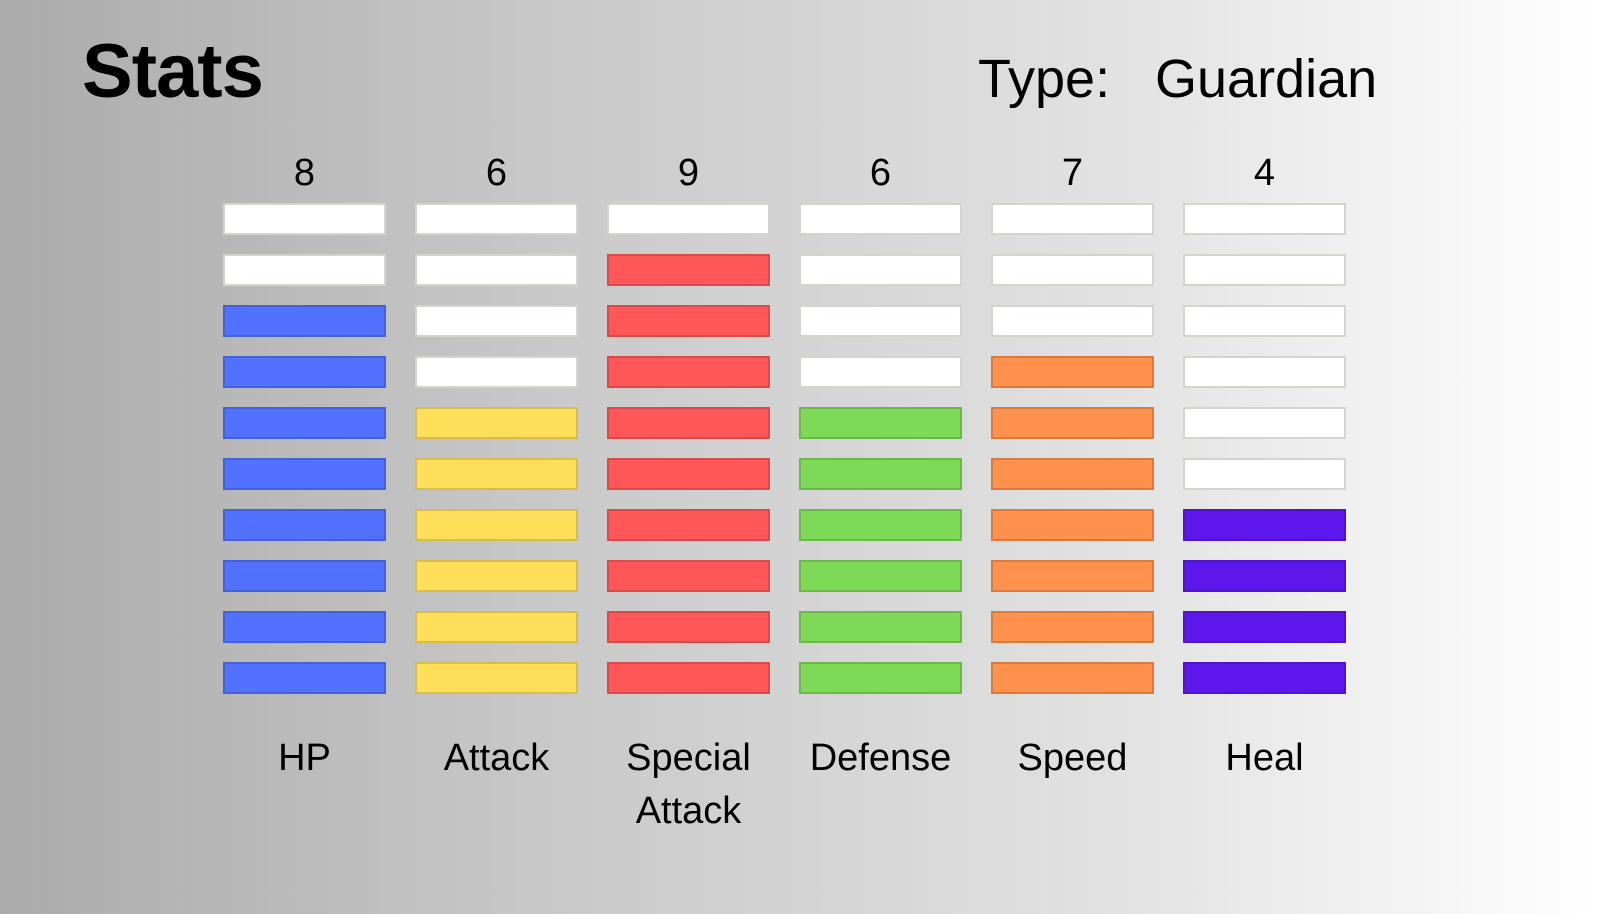 This screenshot has width=1600, height=914. I want to click on stat-category-label: Speed, so click(1073, 758).